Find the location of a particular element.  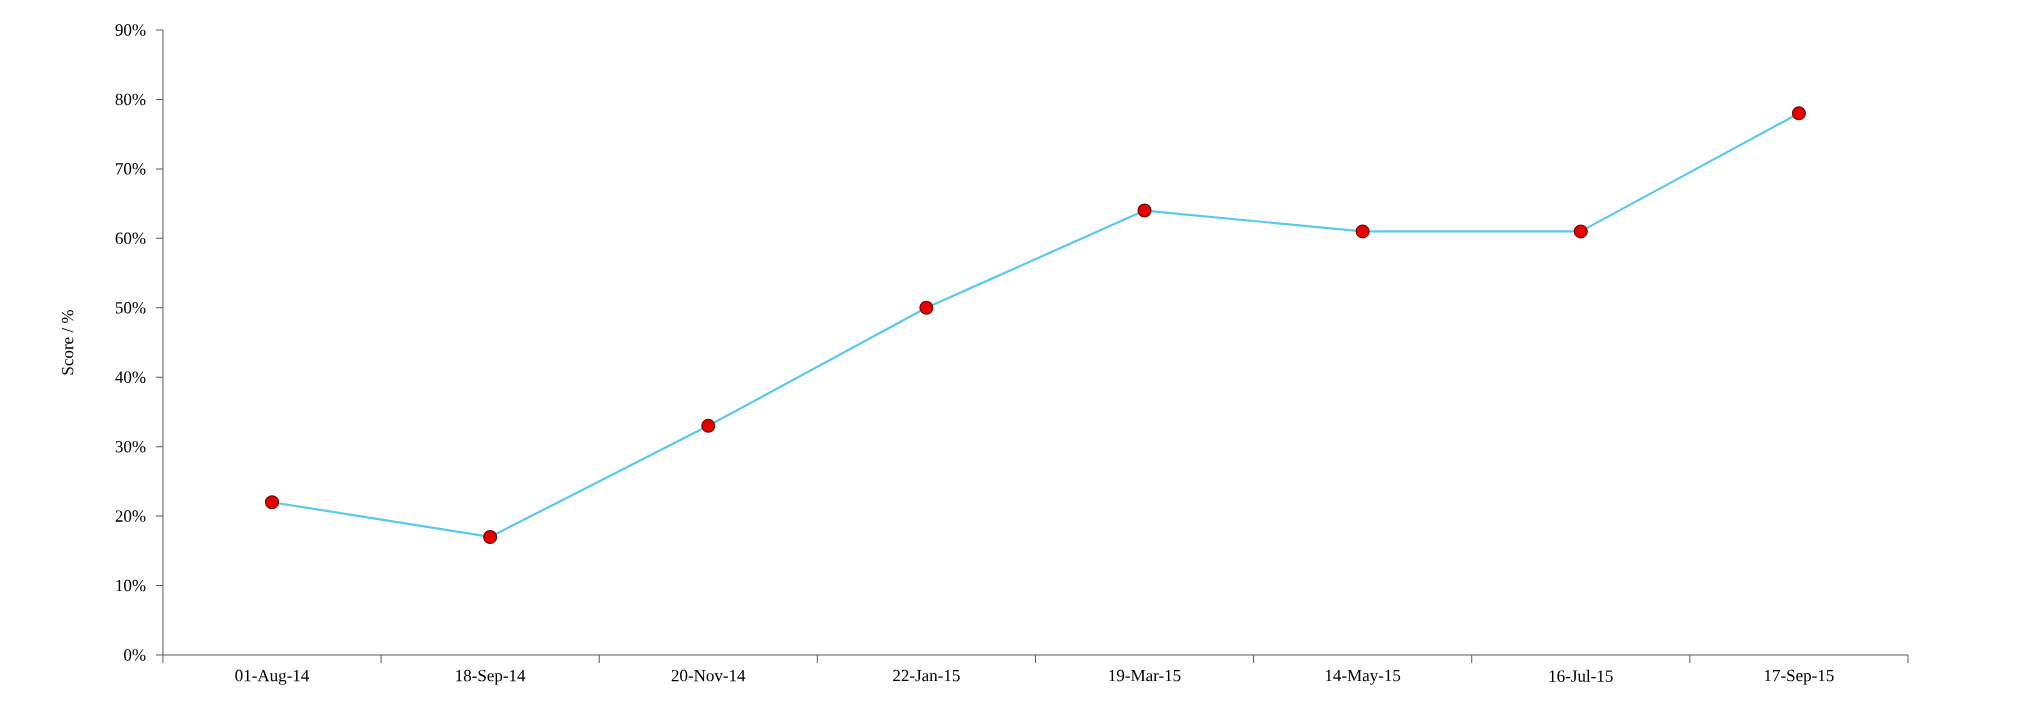

y-tick-label: 70% is located at coordinates (131, 169).